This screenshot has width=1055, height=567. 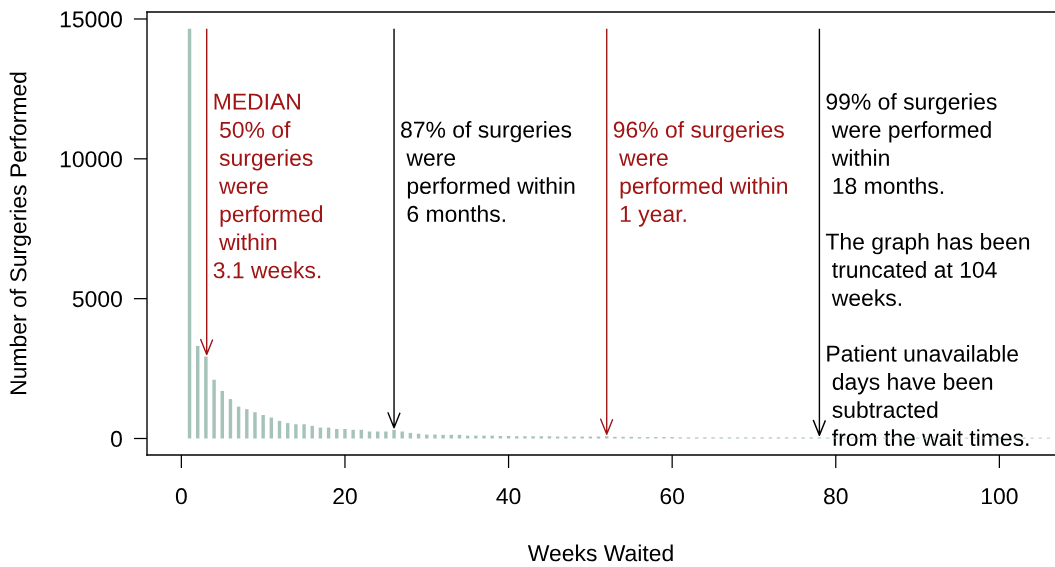 What do you see at coordinates (600, 553) in the screenshot?
I see `x-axis-title: Weeks Waited` at bounding box center [600, 553].